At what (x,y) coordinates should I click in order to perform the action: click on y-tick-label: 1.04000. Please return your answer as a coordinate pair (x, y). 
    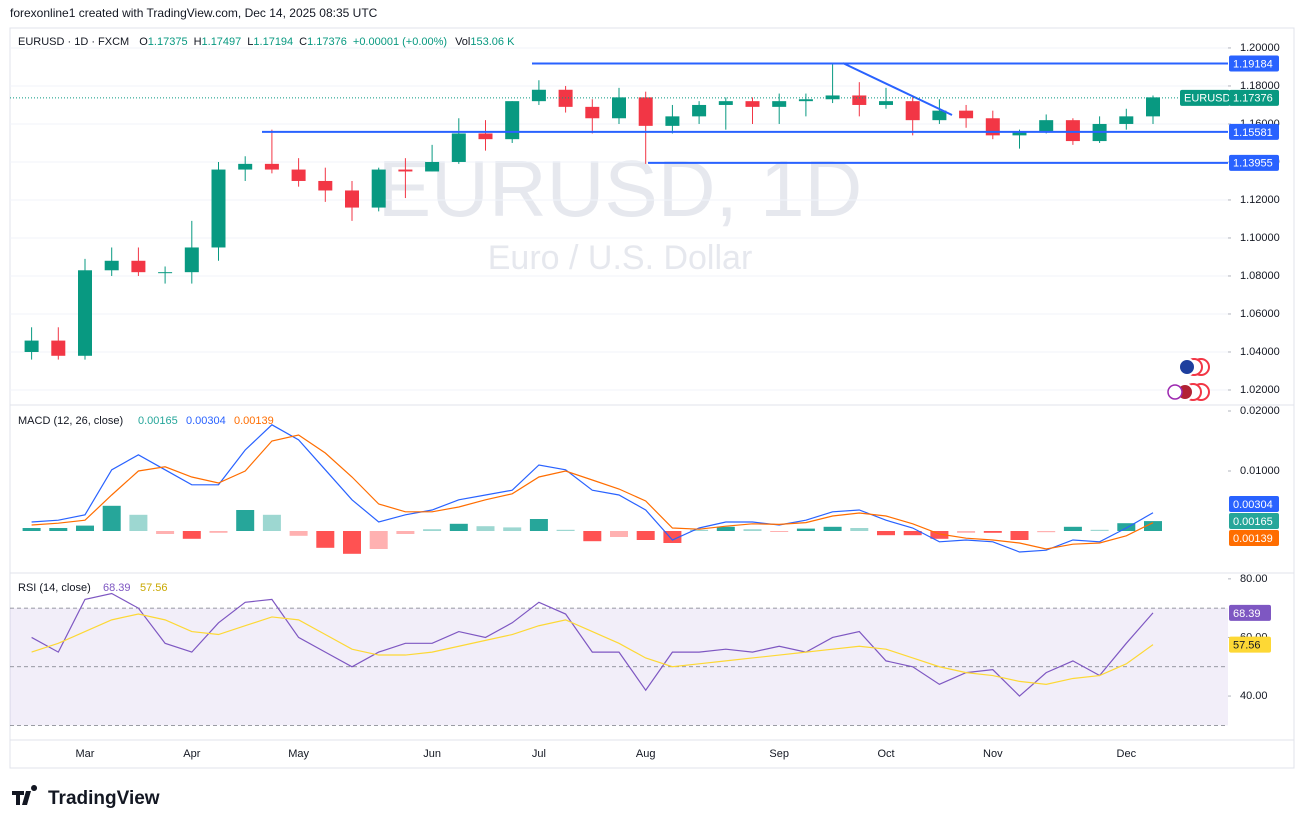
    Looking at the image, I should click on (1260, 352).